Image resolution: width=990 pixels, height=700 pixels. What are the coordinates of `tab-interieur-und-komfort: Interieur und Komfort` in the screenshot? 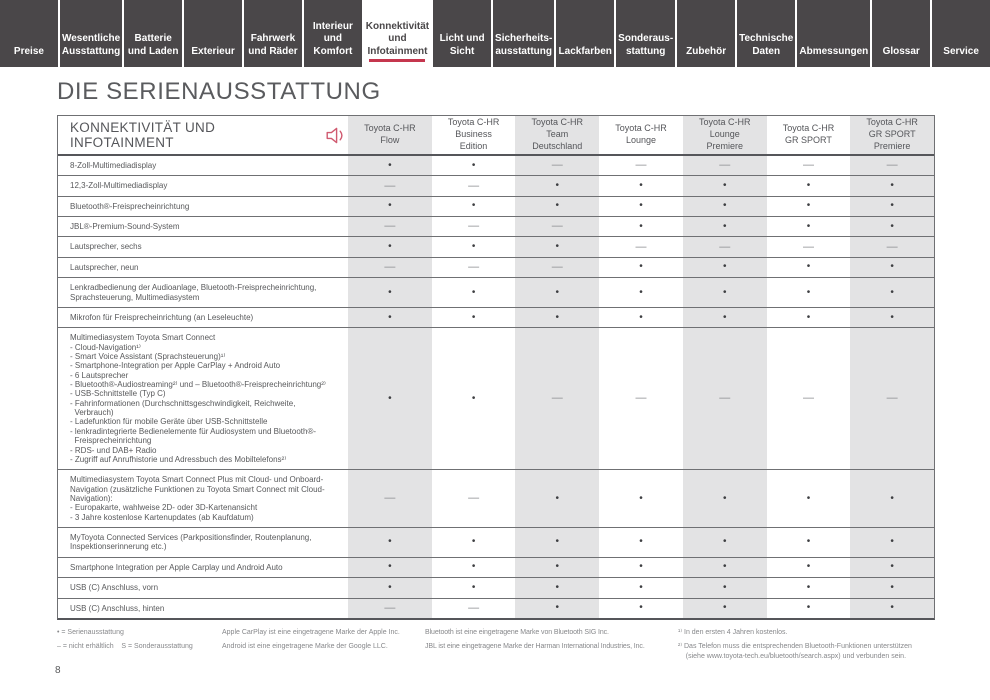 It's located at (332, 33).